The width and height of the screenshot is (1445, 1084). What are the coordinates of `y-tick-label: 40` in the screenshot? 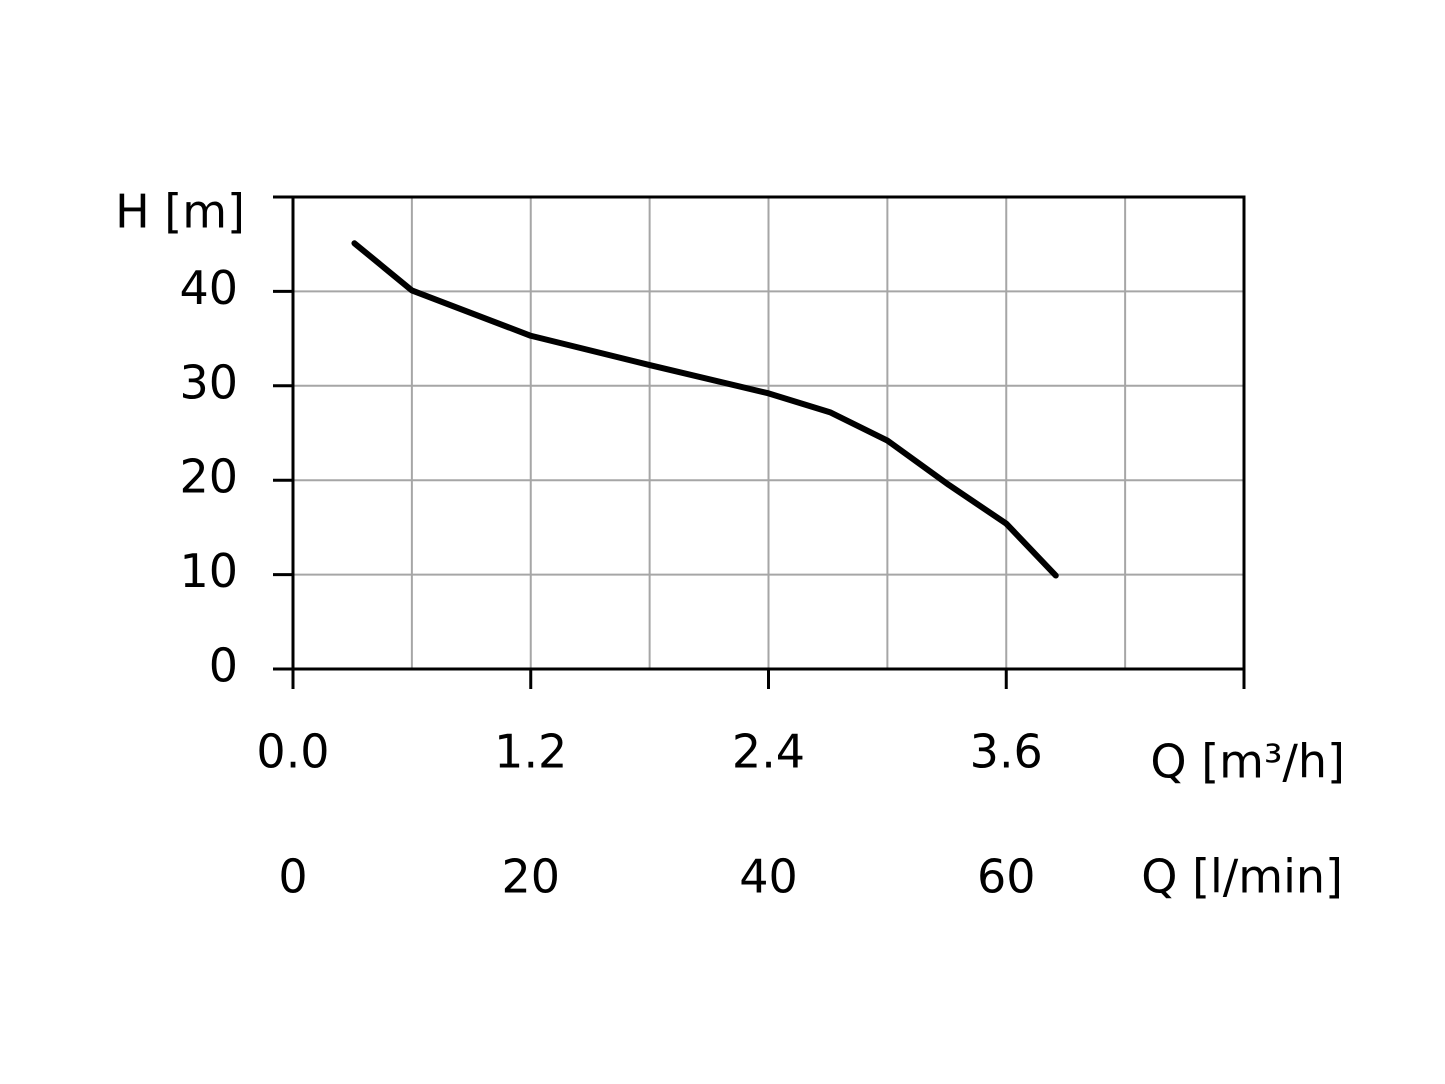 It's located at (208, 288).